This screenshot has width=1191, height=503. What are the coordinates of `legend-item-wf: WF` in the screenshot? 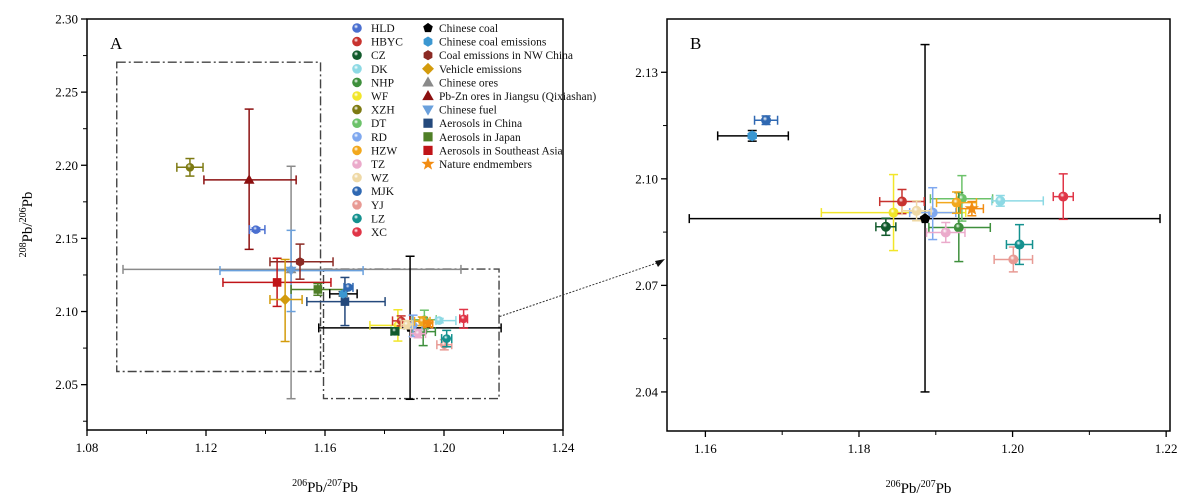 It's located at (370, 97).